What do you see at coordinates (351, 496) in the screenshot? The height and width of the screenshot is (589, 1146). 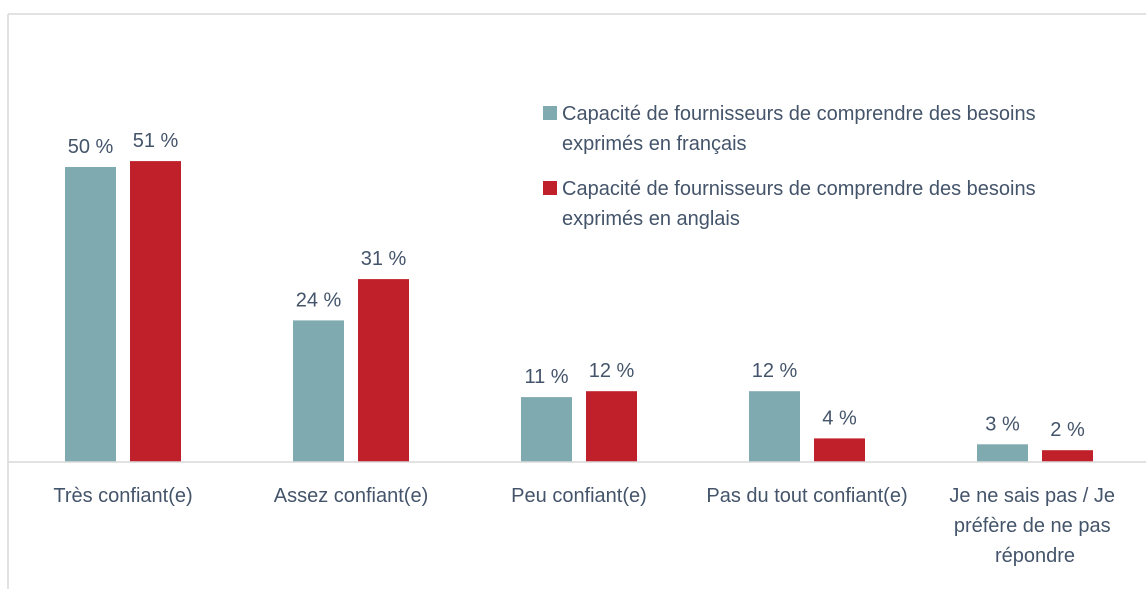 I see `x-tick-label: Assez confiant(e)` at bounding box center [351, 496].